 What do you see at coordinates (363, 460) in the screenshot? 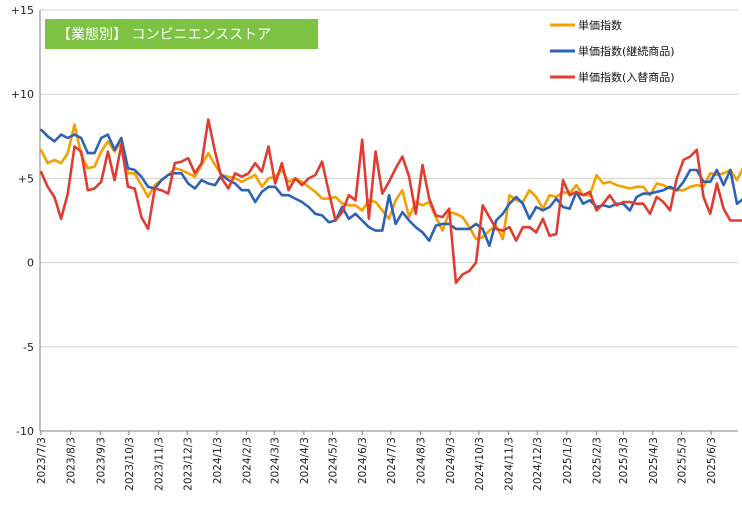
I see `x-tick-label: 2024/6/3` at bounding box center [363, 460].